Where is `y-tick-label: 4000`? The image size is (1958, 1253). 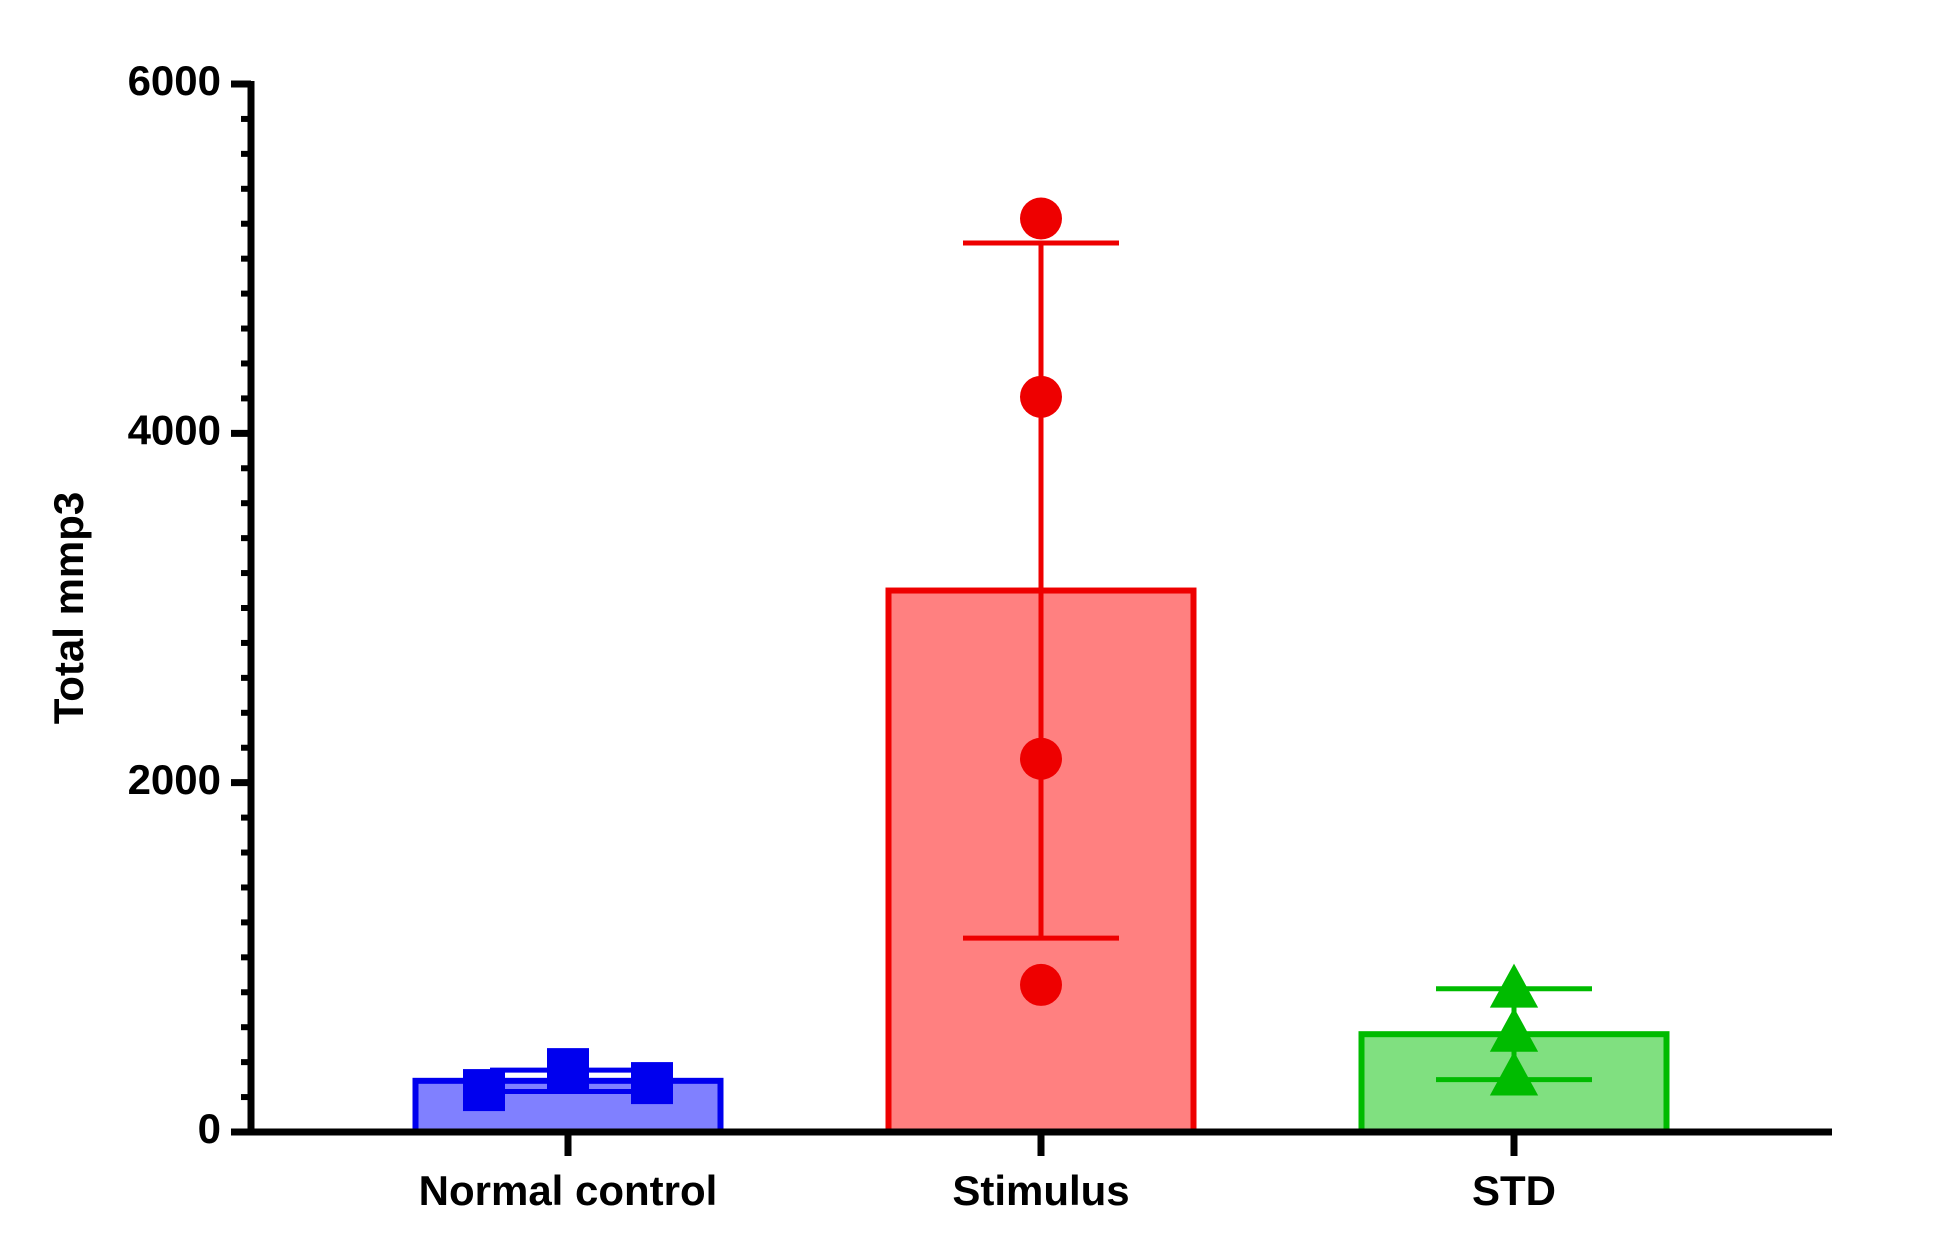
y-tick-label: 4000 is located at coordinates (174, 429).